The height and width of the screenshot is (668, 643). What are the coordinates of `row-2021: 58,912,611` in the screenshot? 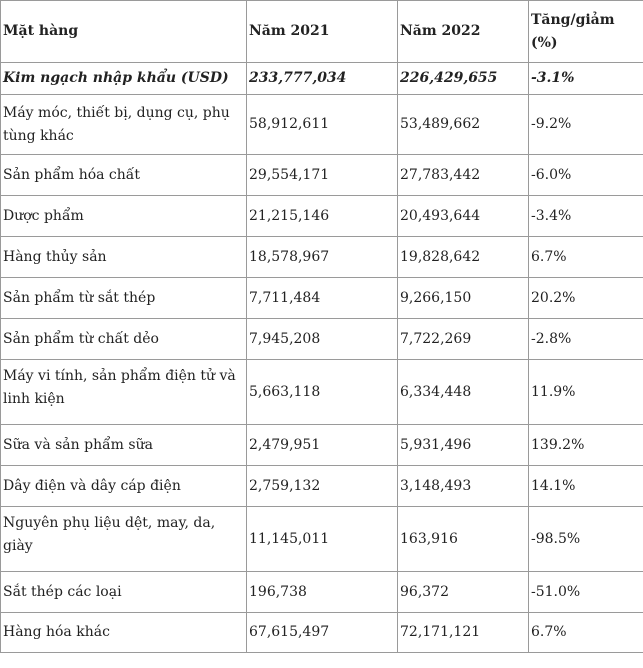 It's located at (322, 124).